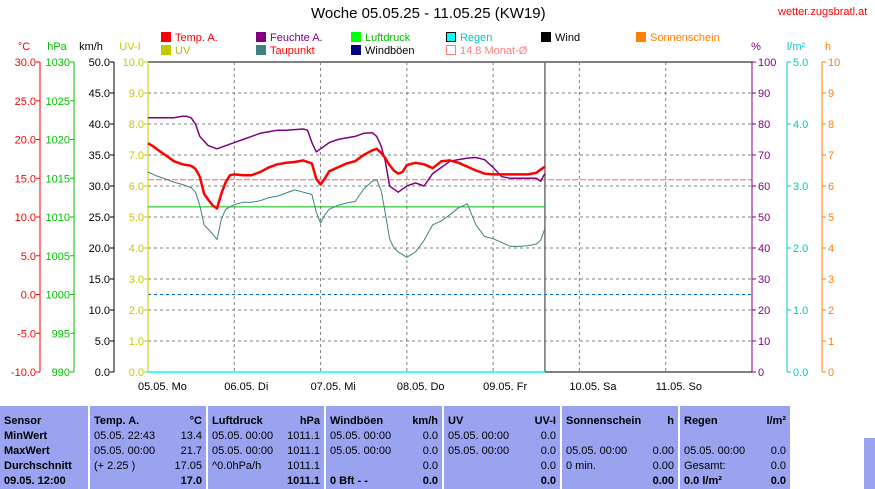 The image size is (875, 489). What do you see at coordinates (764, 249) in the screenshot?
I see `axis-tick-label: 40` at bounding box center [764, 249].